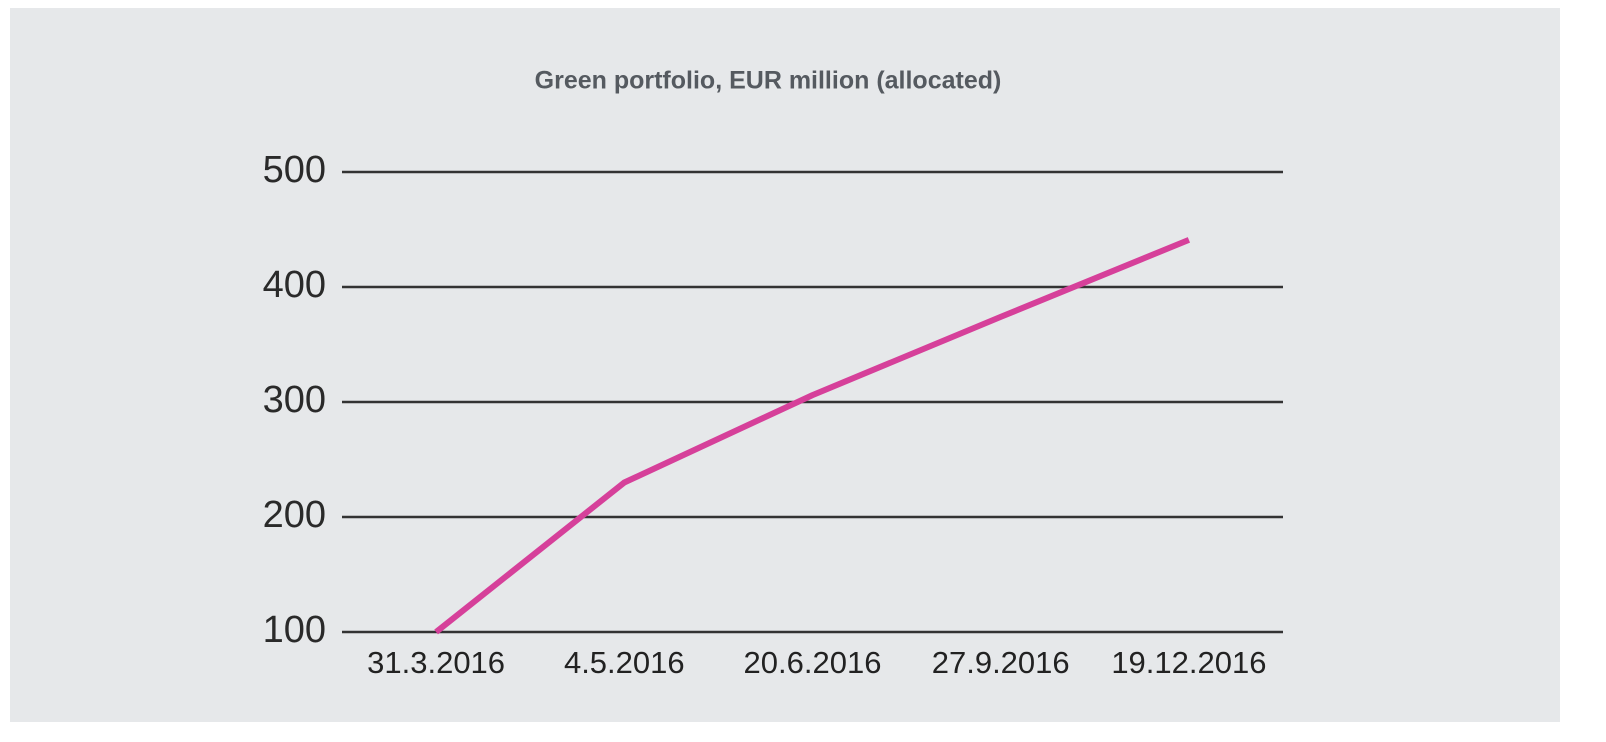 The image size is (1606, 742). I want to click on y-tick-label: 100, so click(294, 630).